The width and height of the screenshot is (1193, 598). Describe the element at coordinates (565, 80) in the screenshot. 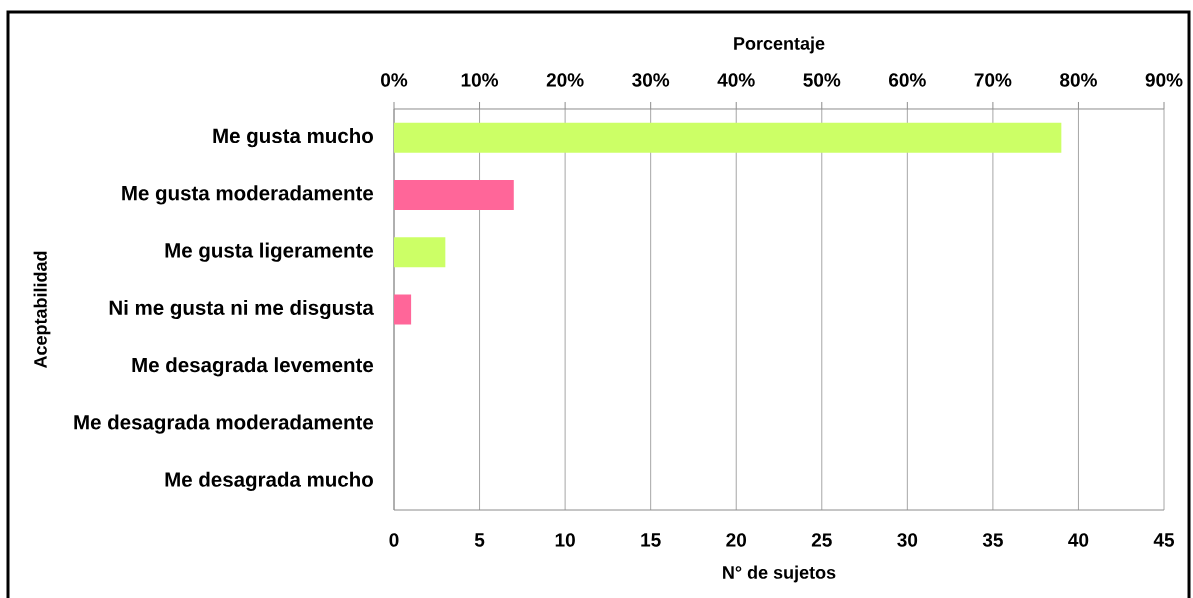

I see `x2-tick-label: 20%` at that location.